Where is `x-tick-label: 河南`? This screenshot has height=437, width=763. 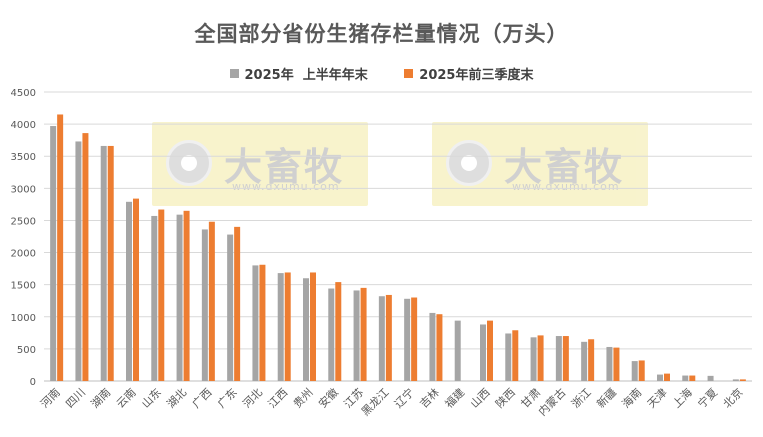 x-tick-label: 河南 is located at coordinates (50, 398).